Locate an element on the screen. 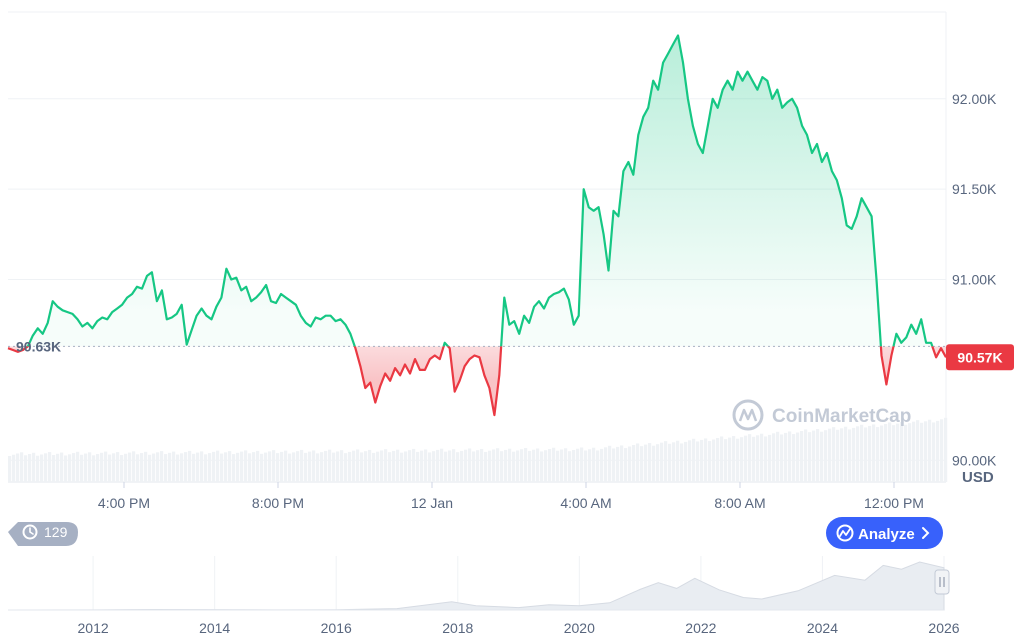 Image resolution: width=1024 pixels, height=644 pixels. volume-bars is located at coordinates (478, 449).